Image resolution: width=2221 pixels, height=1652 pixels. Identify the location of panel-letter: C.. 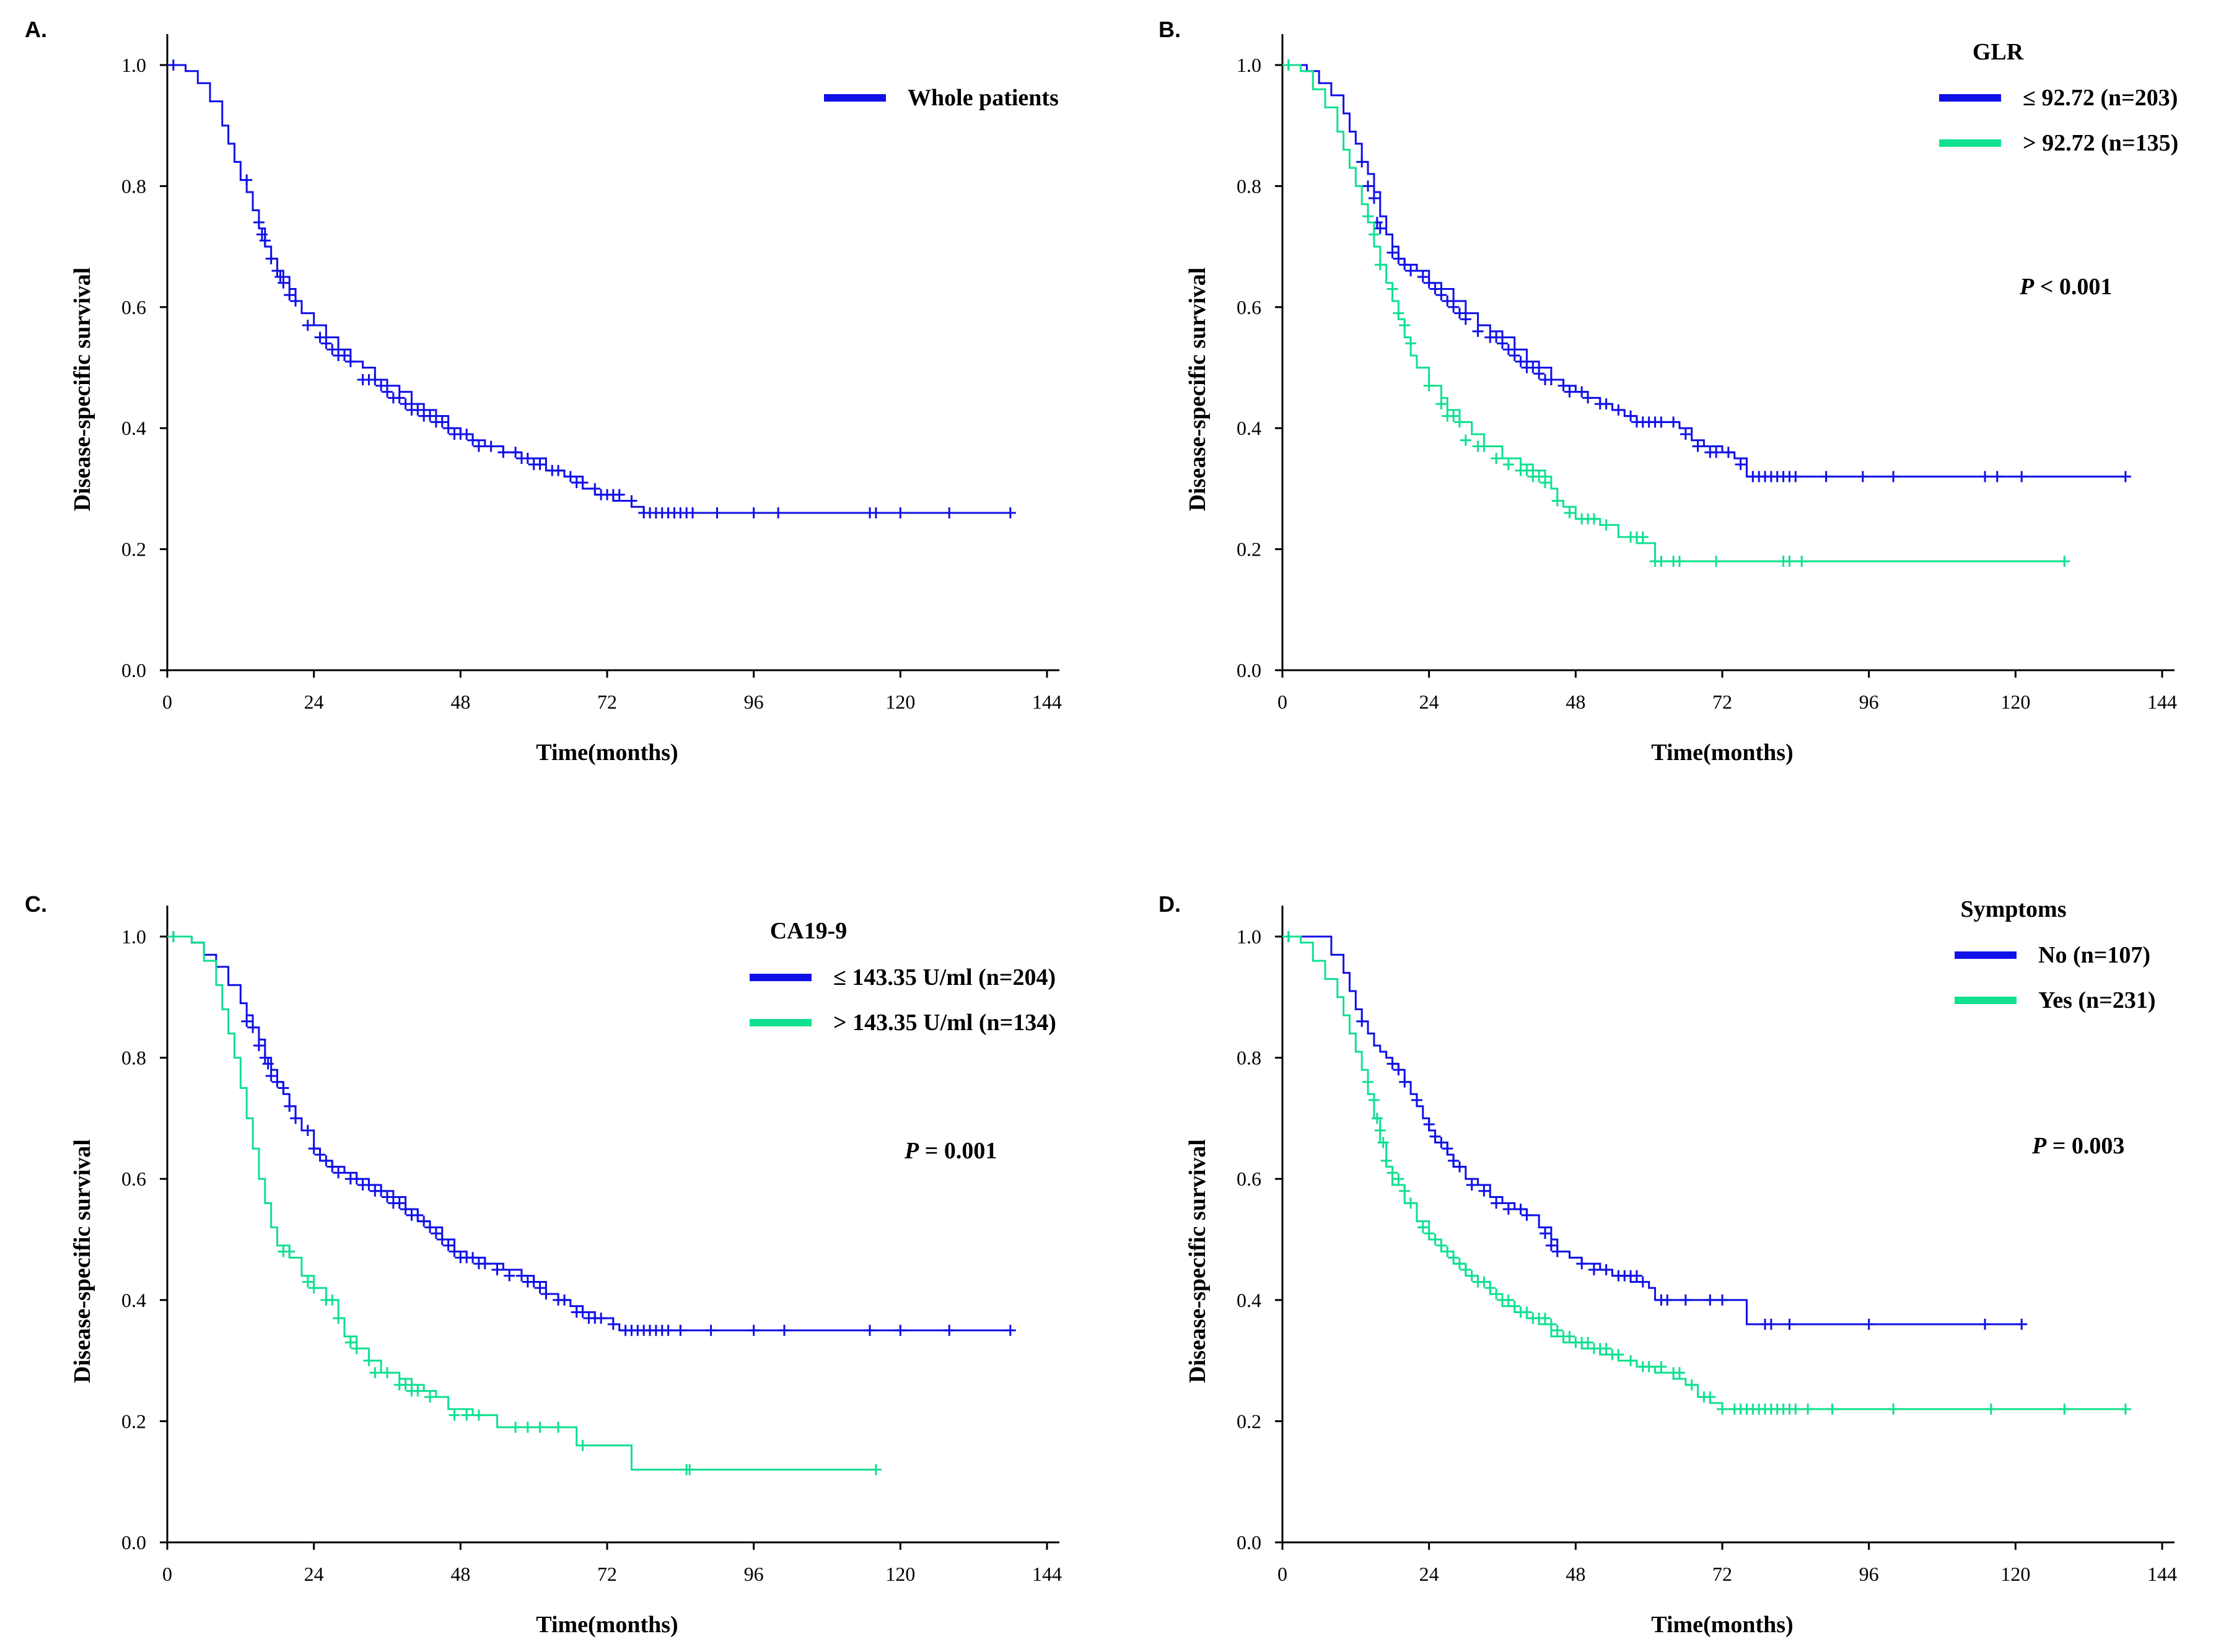
(36, 904).